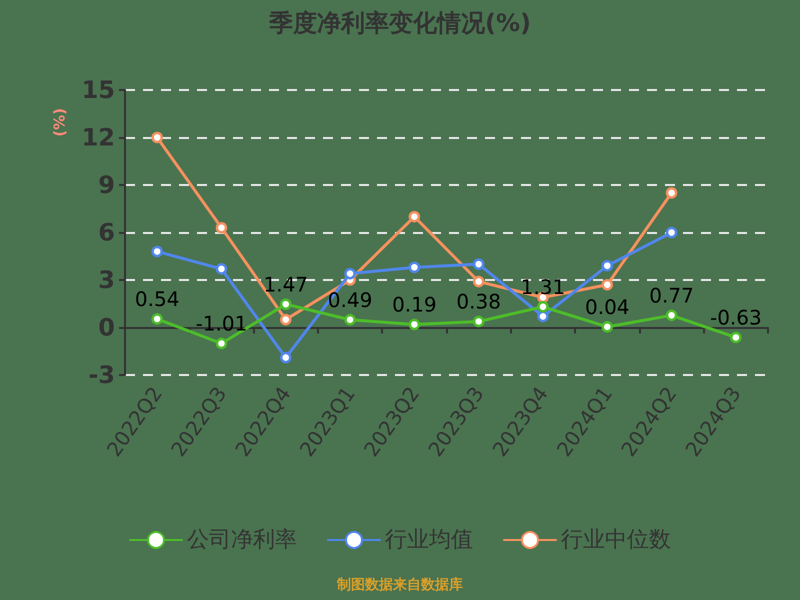 The image size is (800, 600). What do you see at coordinates (59, 122) in the screenshot?
I see `y-axis-title: (%)` at bounding box center [59, 122].